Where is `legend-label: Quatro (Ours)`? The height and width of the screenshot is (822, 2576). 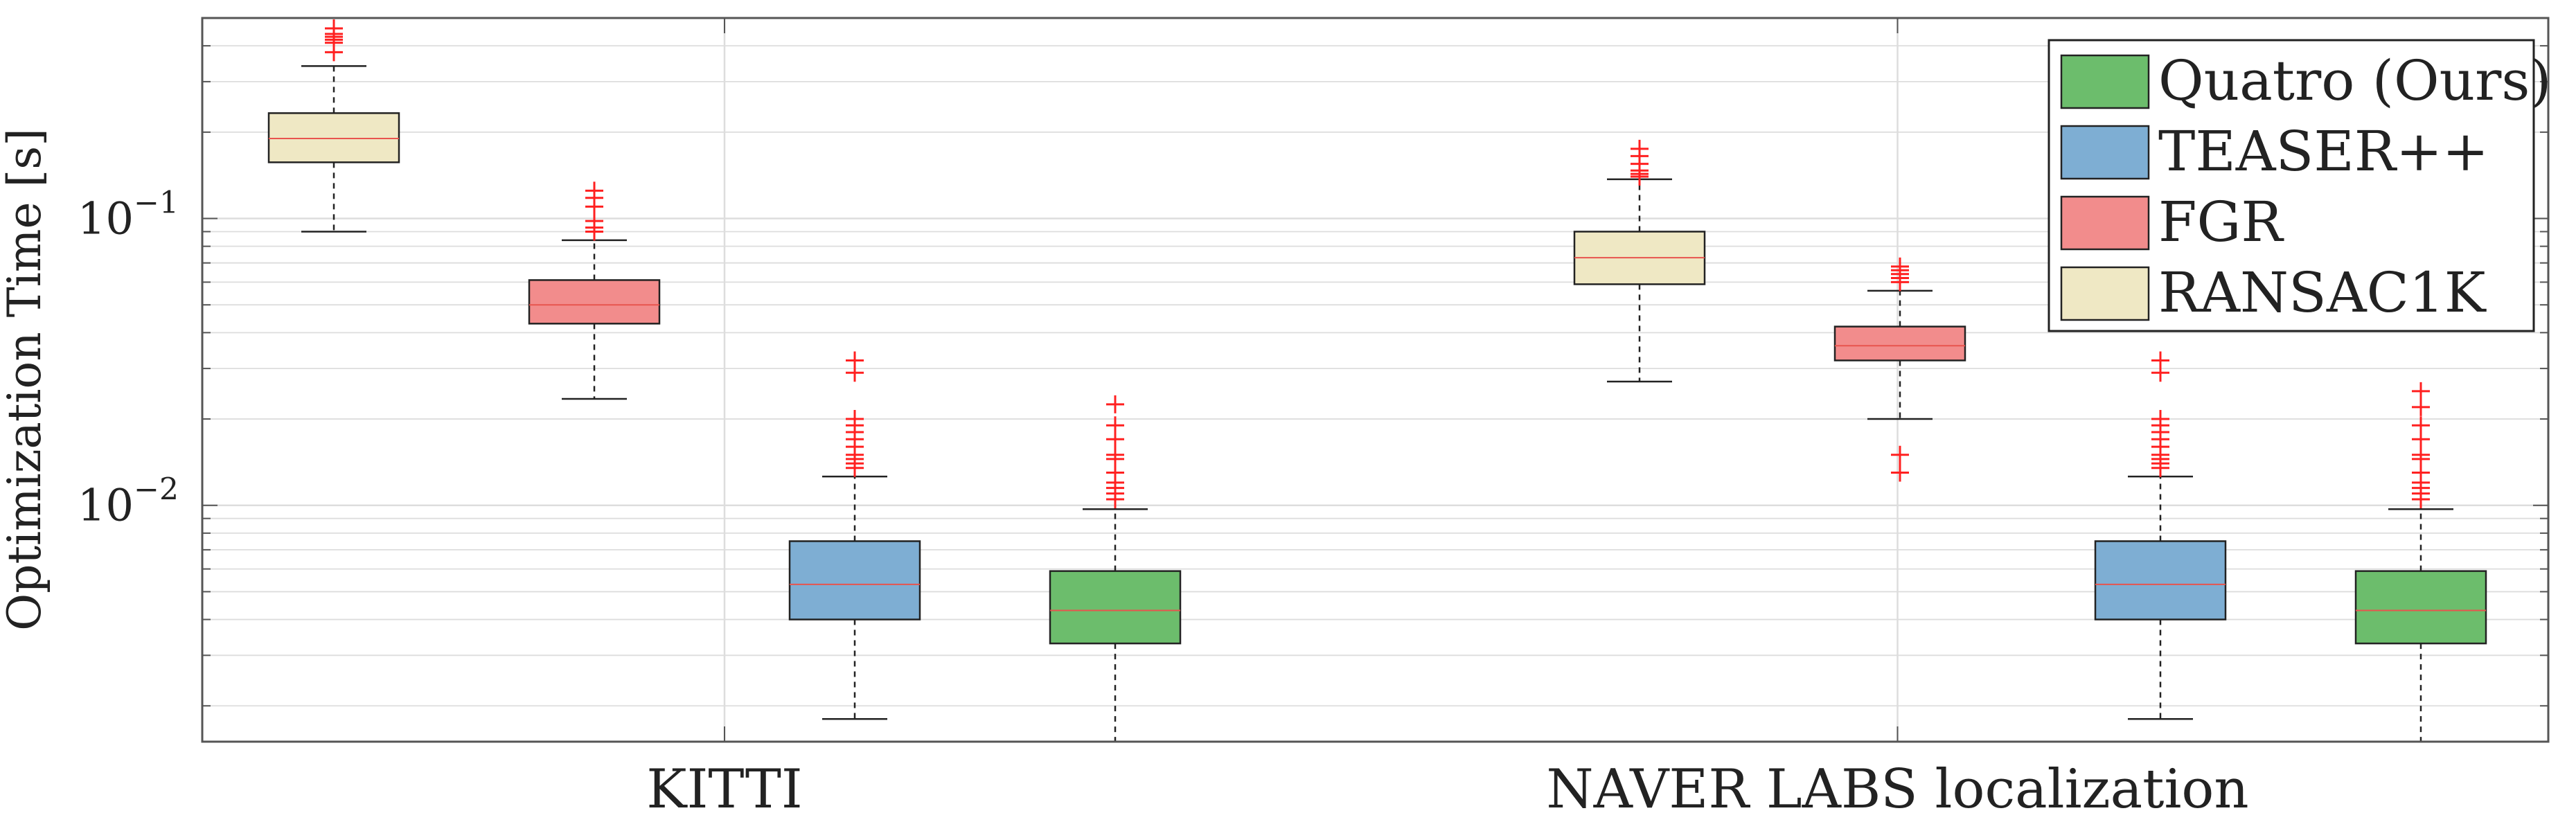 legend-label: Quatro (Ours) is located at coordinates (2355, 80).